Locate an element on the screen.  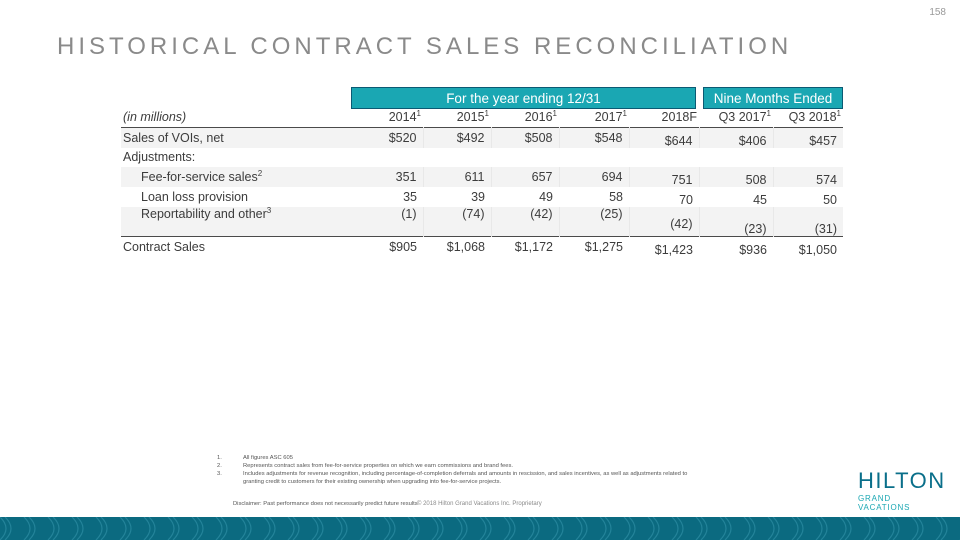
table-cell: $644 is located at coordinates (664, 137).